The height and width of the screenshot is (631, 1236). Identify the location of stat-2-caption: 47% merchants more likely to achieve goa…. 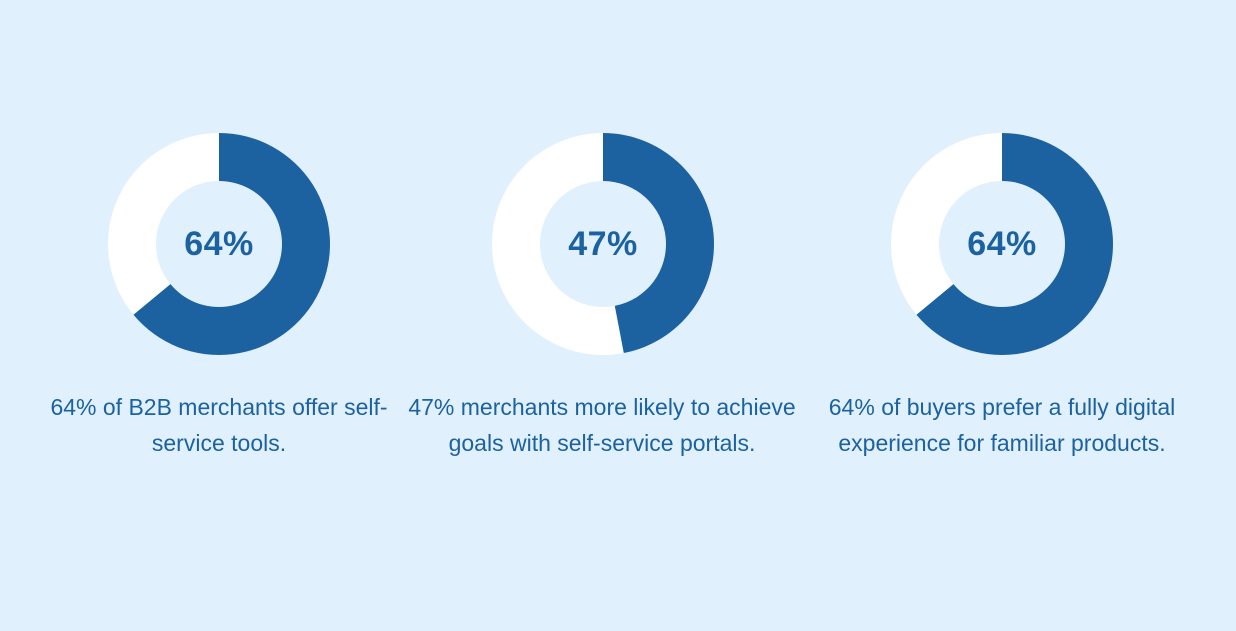
(602, 425).